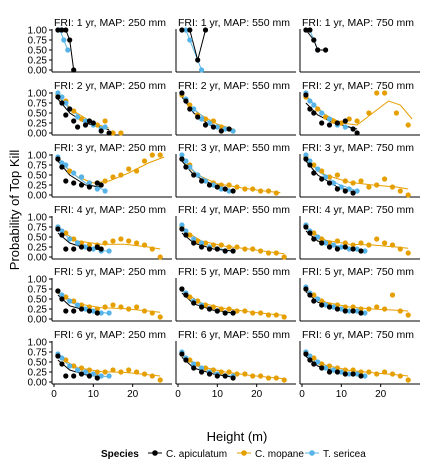 This screenshot has width=439, height=473. What do you see at coordinates (14, 210) in the screenshot?
I see `y-axis-title: Probability of Top Kill` at bounding box center [14, 210].